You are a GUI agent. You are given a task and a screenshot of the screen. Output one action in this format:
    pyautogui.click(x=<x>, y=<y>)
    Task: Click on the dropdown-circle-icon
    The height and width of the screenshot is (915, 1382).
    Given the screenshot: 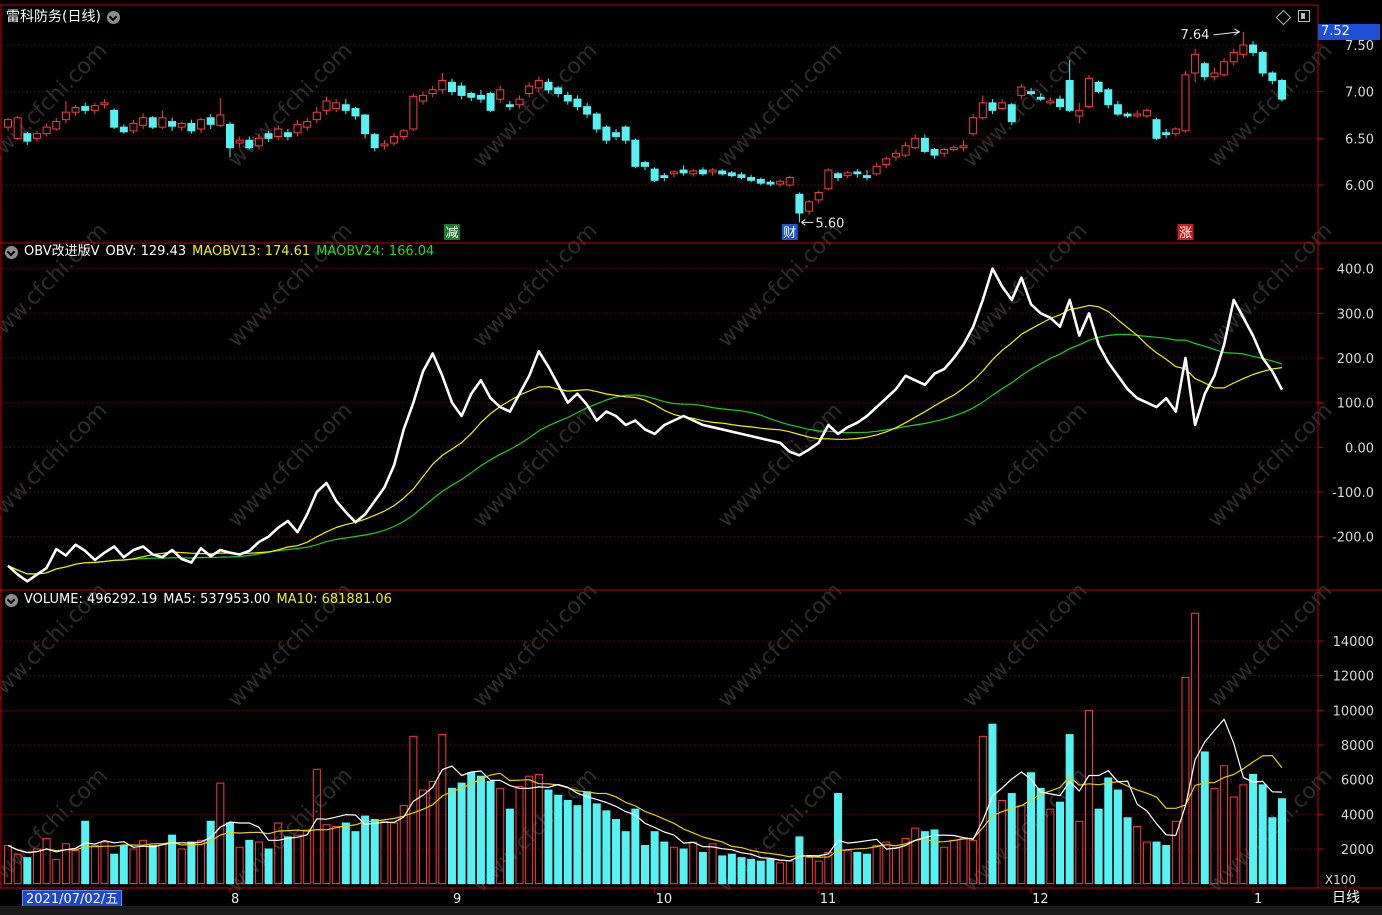 What is the action you would take?
    pyautogui.click(x=113, y=17)
    